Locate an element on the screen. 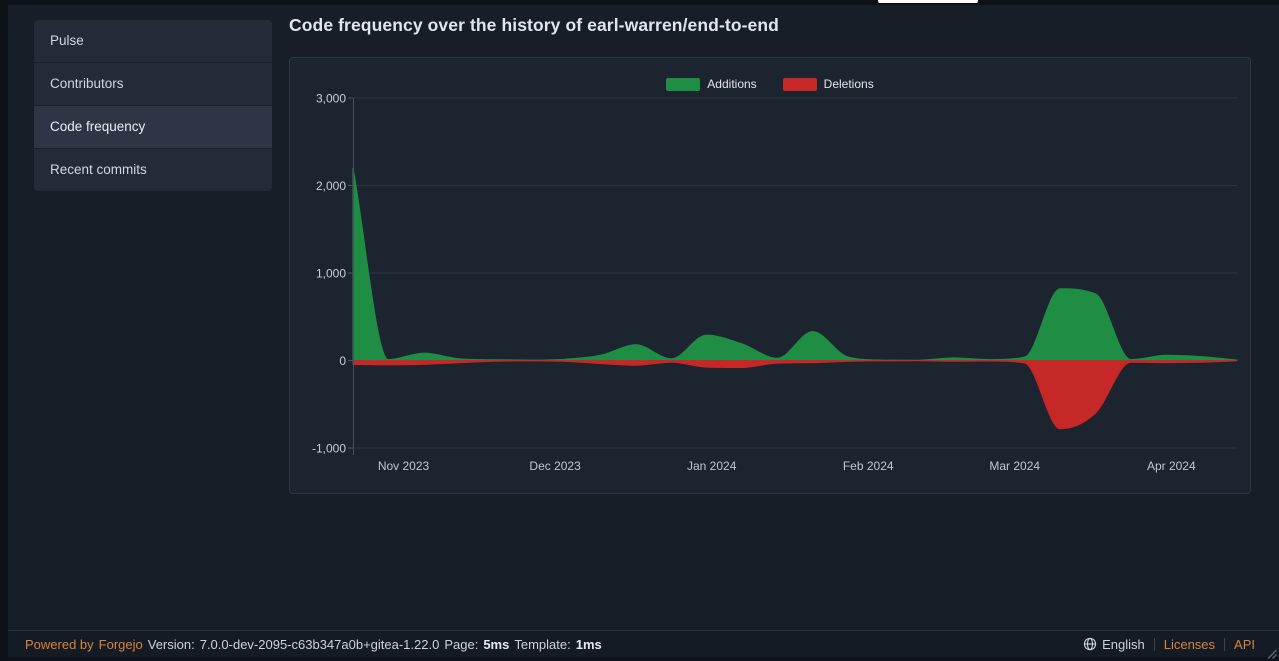 Image resolution: width=1279 pixels, height=661 pixels. language-menu: English is located at coordinates (1114, 644).